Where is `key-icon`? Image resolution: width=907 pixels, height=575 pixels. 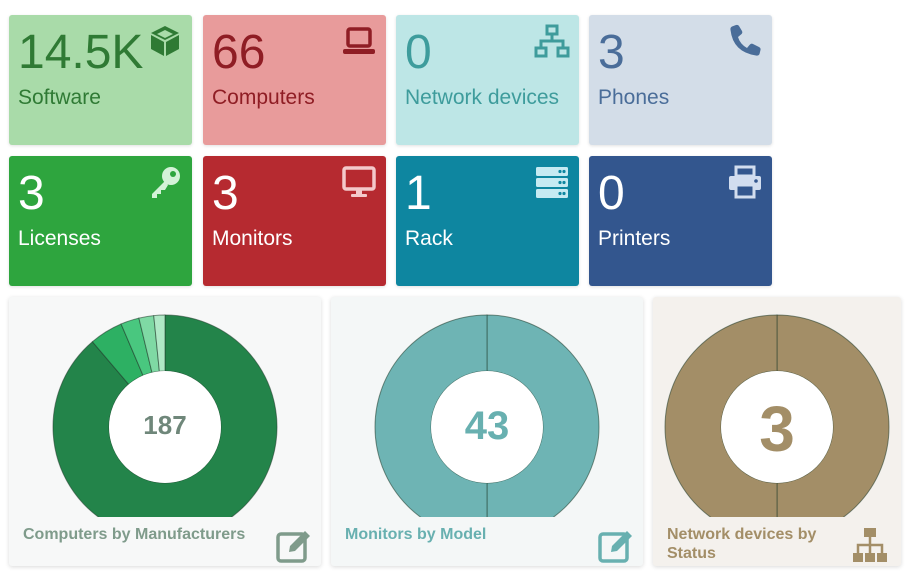 key-icon is located at coordinates (165, 182).